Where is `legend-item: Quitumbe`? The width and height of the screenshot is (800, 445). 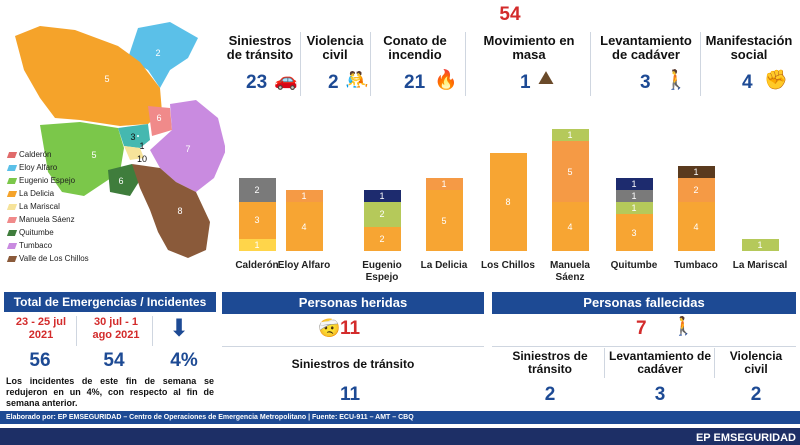
legend-item: Quitumbe is located at coordinates (30, 232).